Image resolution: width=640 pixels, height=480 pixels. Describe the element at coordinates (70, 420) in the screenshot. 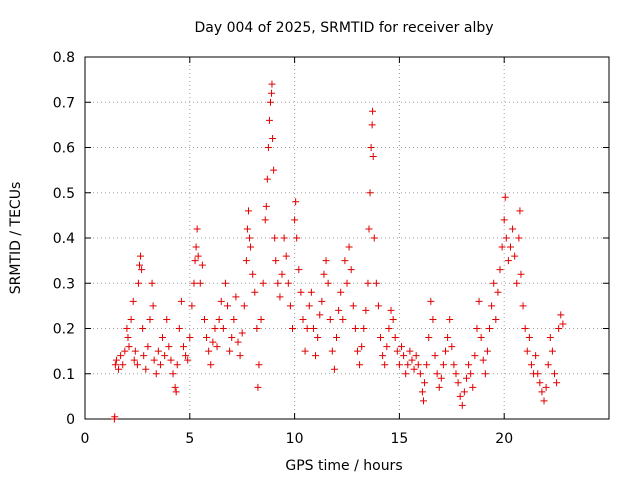

I see `y-tick-label: 0` at that location.